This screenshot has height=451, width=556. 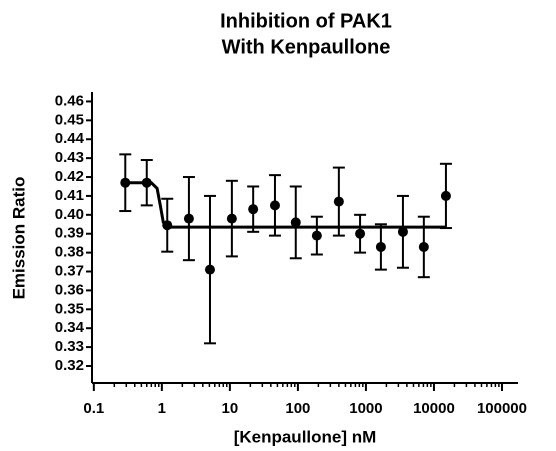 I want to click on chart-title: Inhibition of PAK1, so click(x=306, y=21).